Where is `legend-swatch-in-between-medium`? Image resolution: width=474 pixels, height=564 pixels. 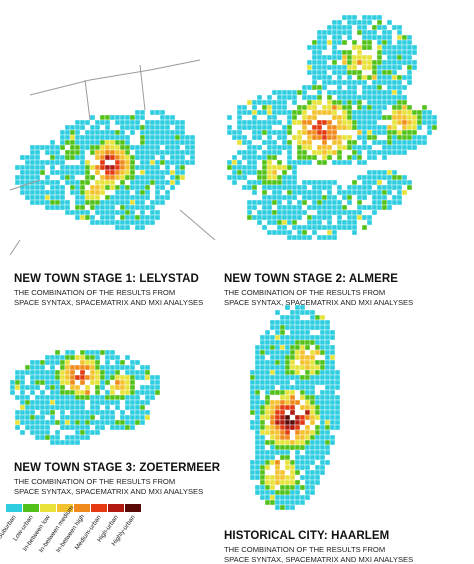
legend-swatch-in-between-medium is located at coordinates (65, 508).